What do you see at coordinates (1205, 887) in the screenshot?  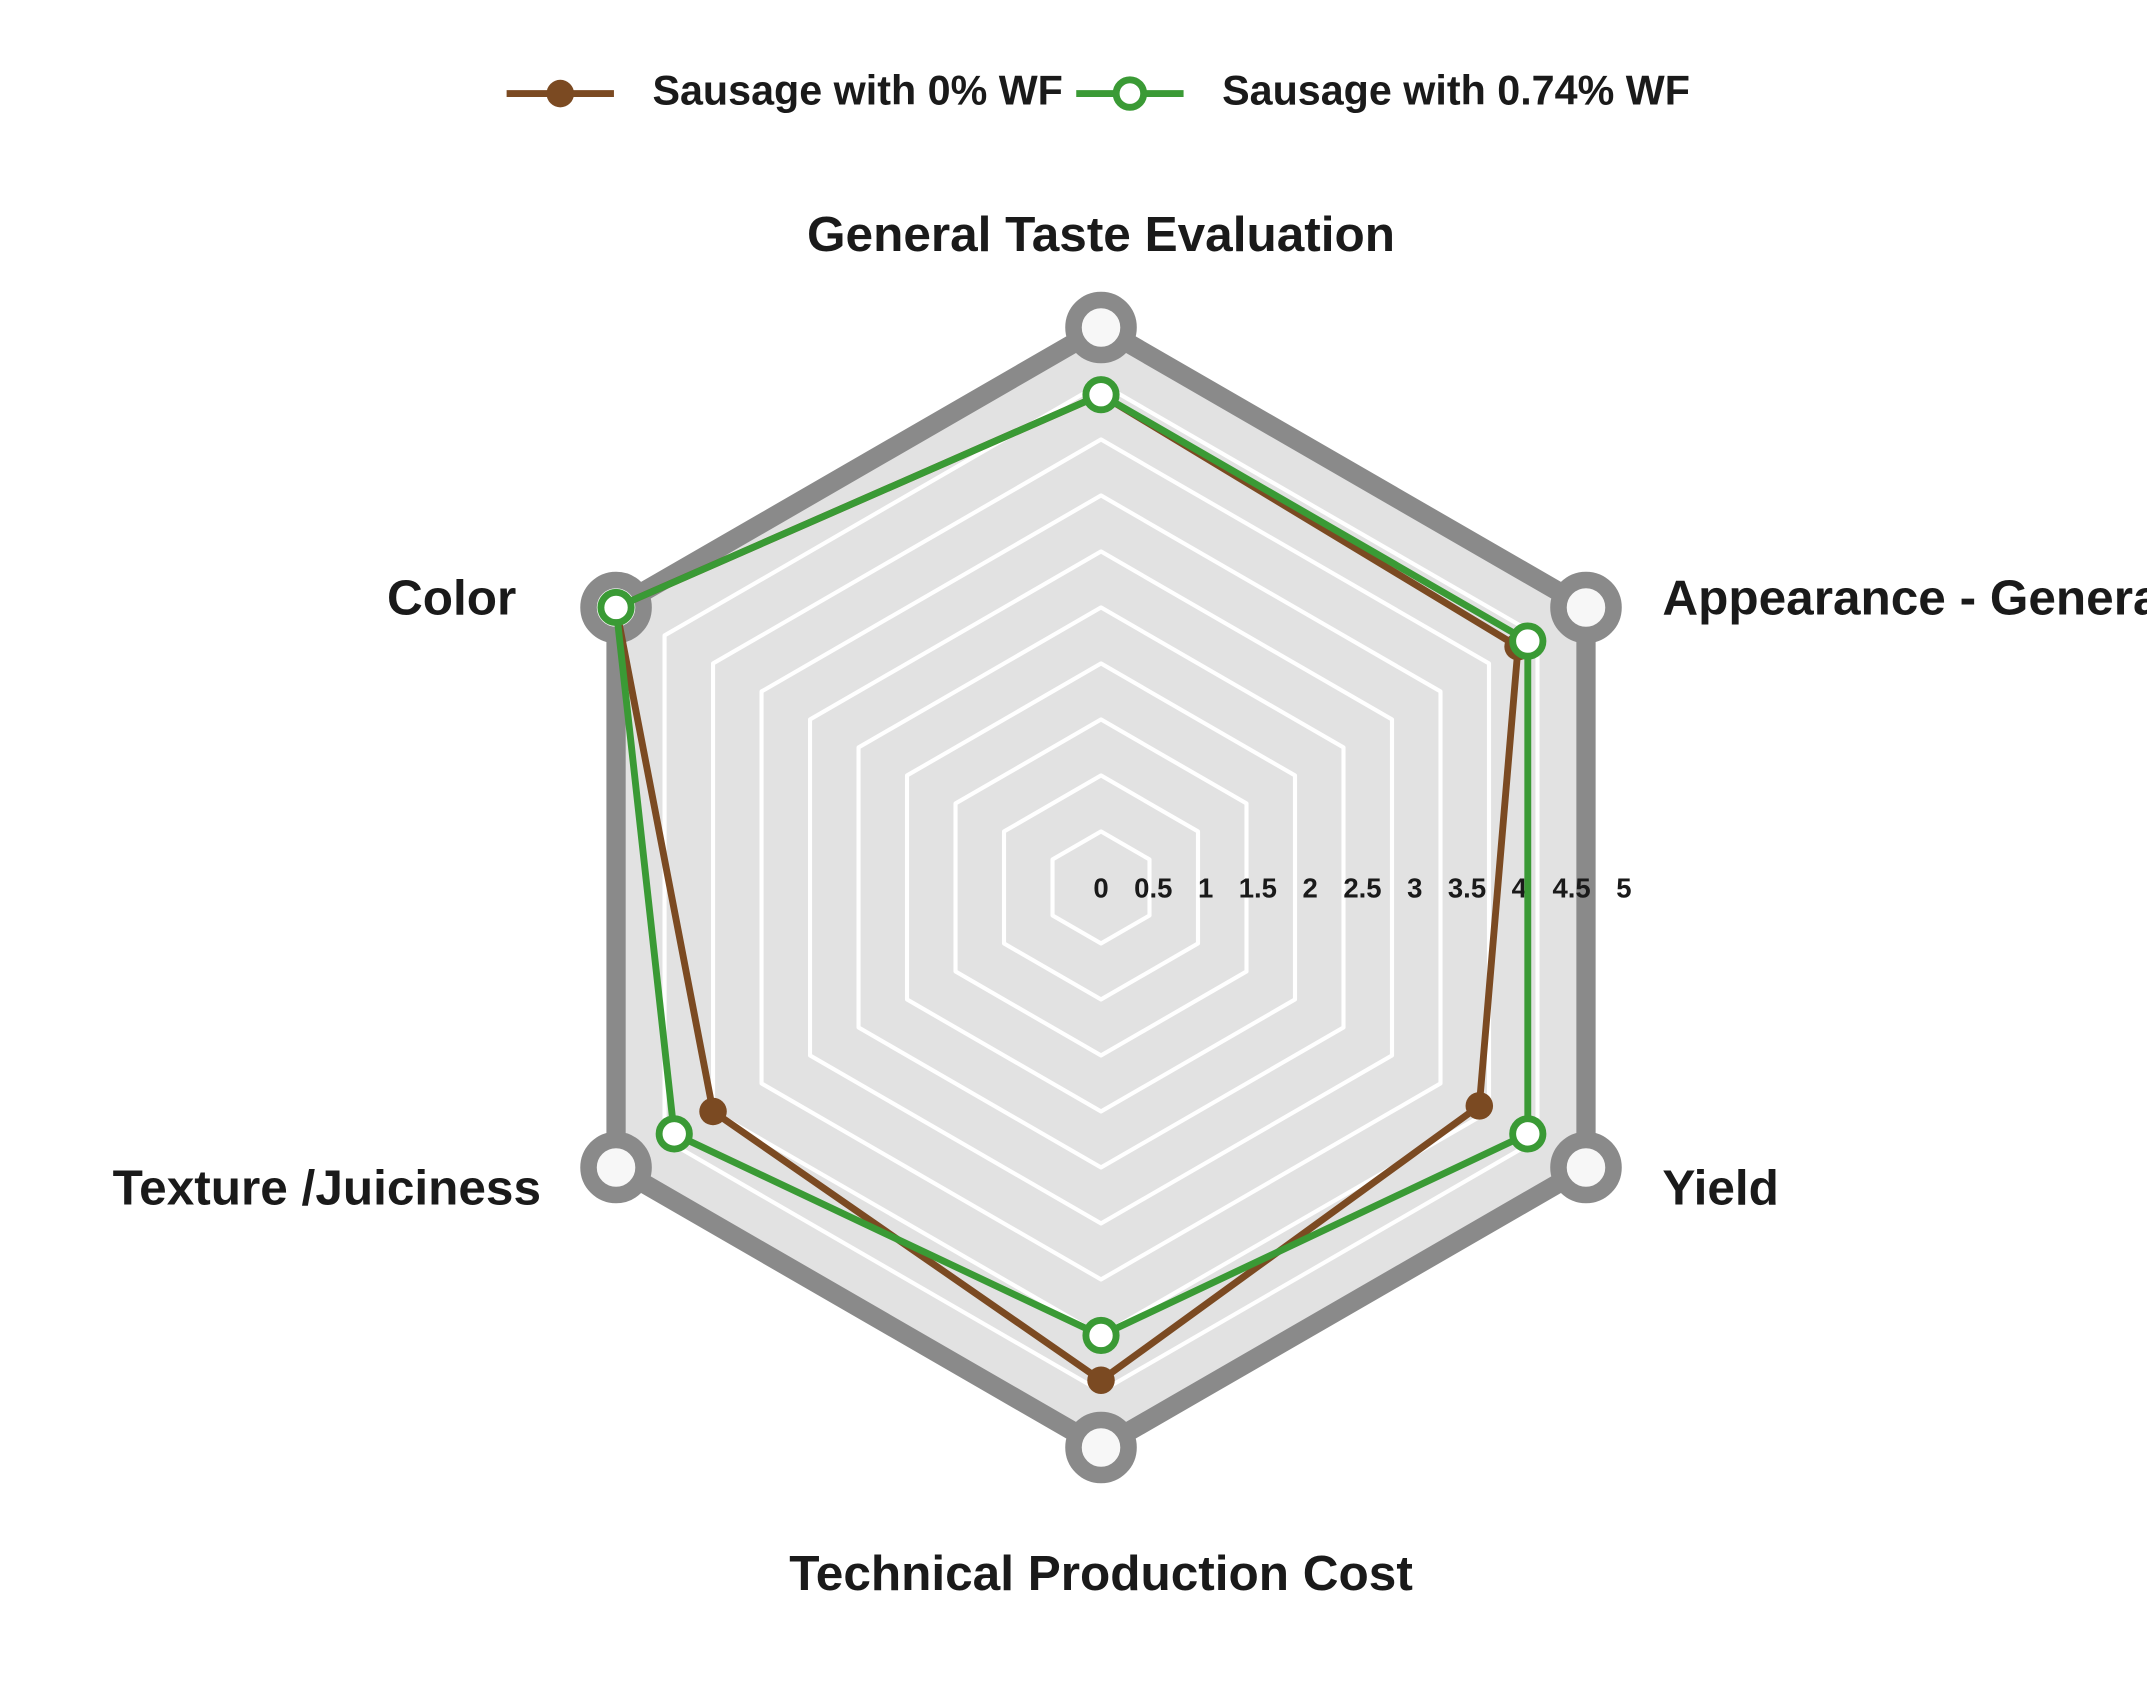 I see `r-tick-label: 1` at bounding box center [1205, 887].